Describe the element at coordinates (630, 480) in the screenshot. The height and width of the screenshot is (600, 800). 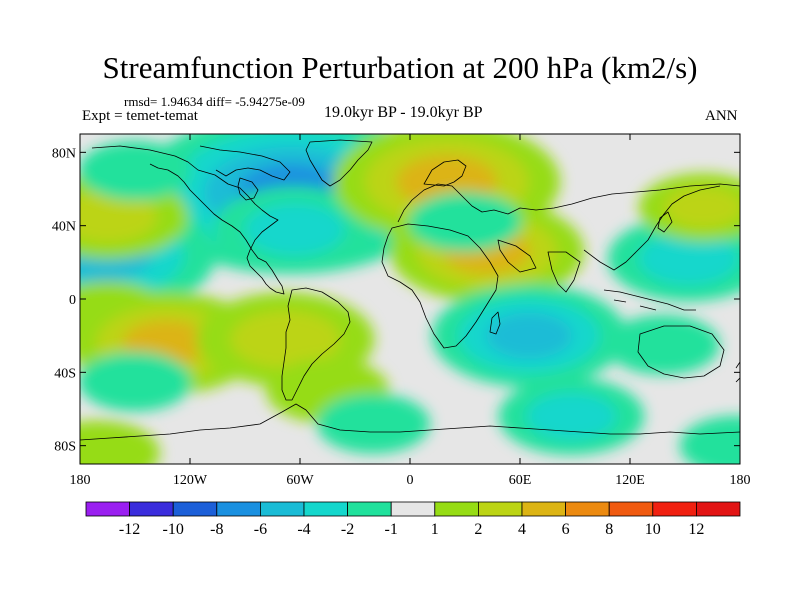
I see `x-tick-label: 120E` at that location.